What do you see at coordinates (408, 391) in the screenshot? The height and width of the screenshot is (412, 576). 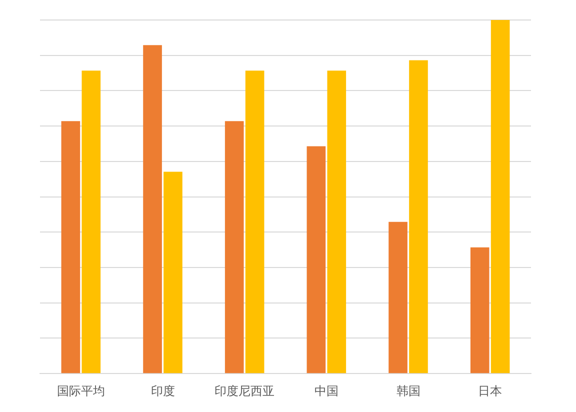 I see `x-tick-label: 韩国` at bounding box center [408, 391].